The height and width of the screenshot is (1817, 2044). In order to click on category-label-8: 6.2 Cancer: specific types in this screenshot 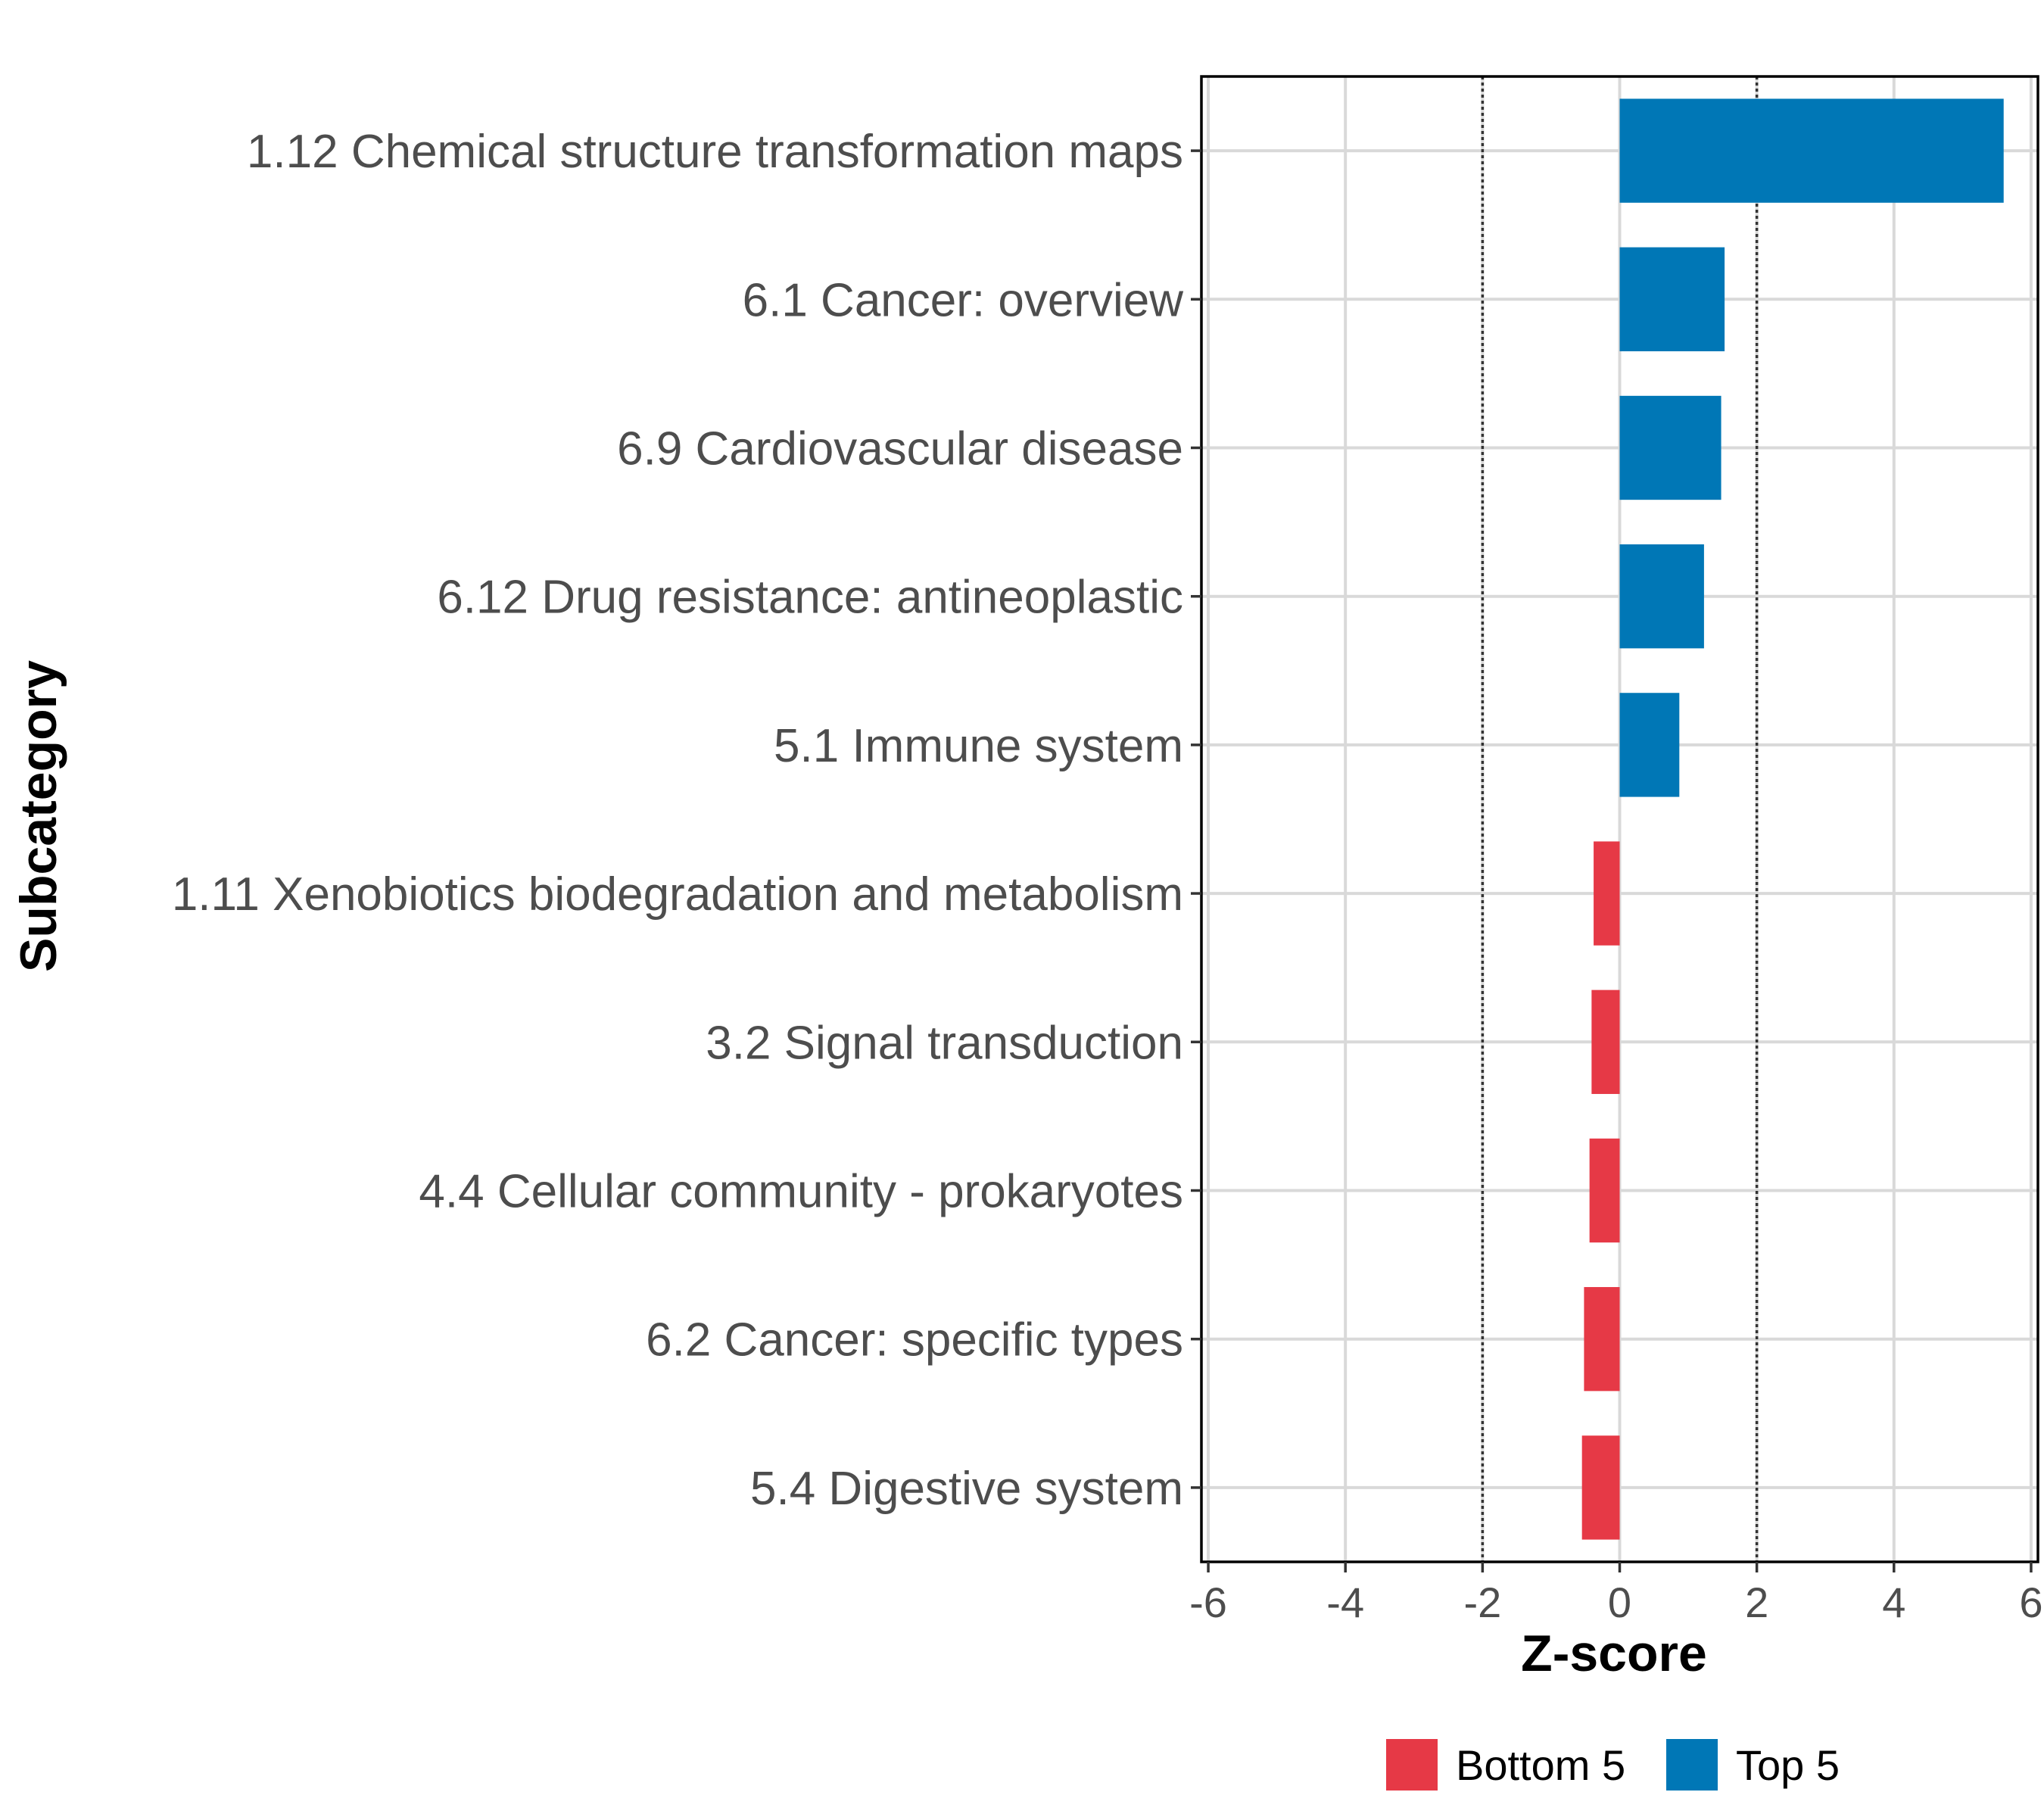, I will do `click(914, 1340)`.